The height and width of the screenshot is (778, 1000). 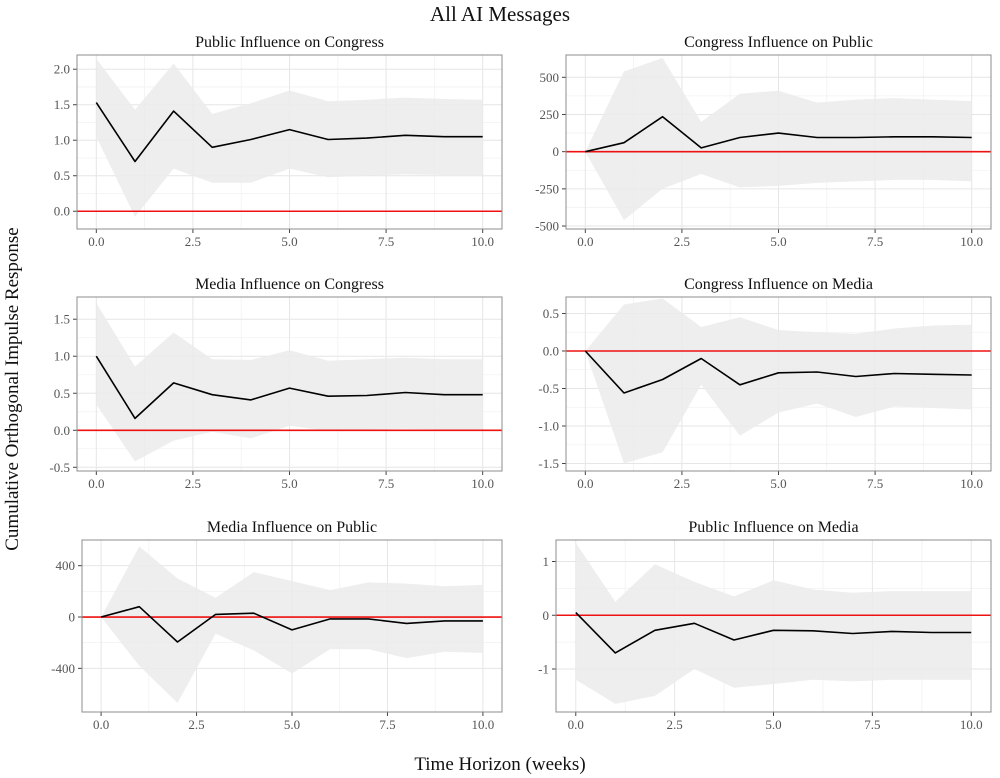 I want to click on panel-title: Media Influence on Public, so click(x=292, y=527).